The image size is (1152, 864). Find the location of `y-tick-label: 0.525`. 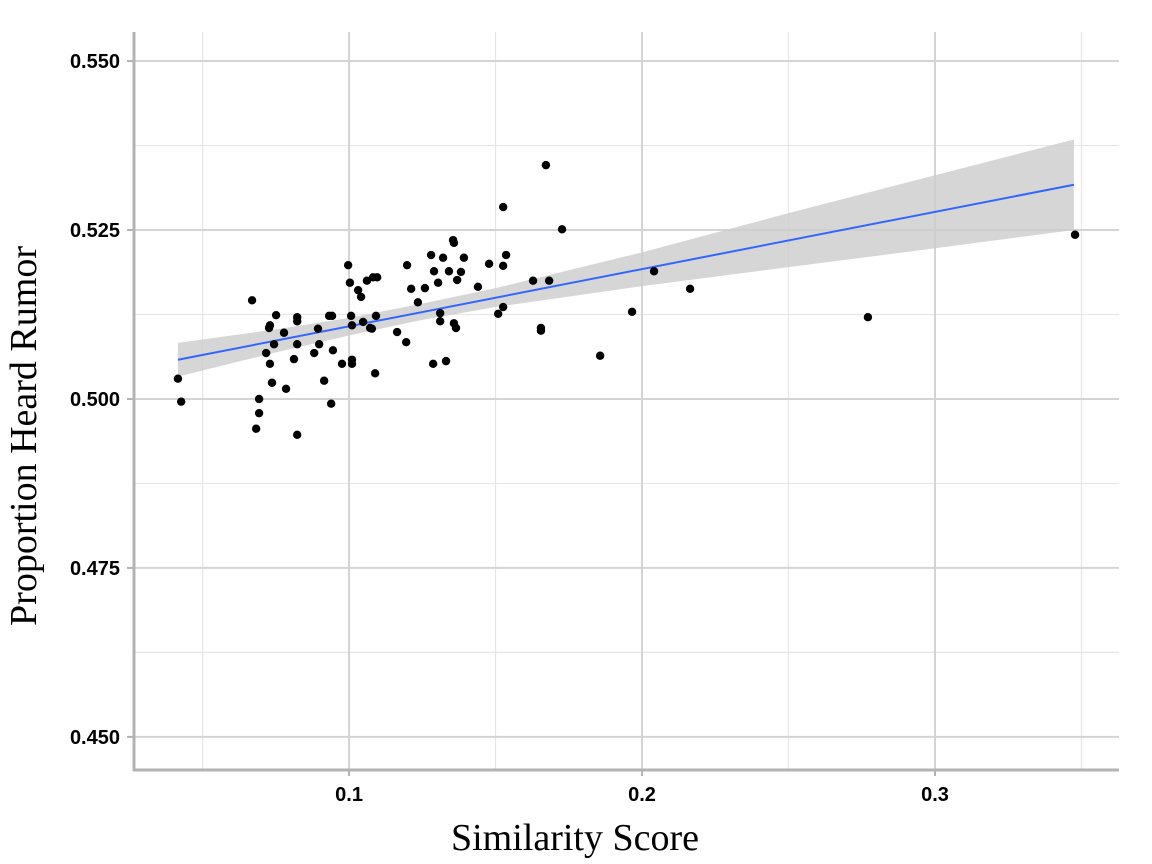

y-tick-label: 0.525 is located at coordinates (95, 231).